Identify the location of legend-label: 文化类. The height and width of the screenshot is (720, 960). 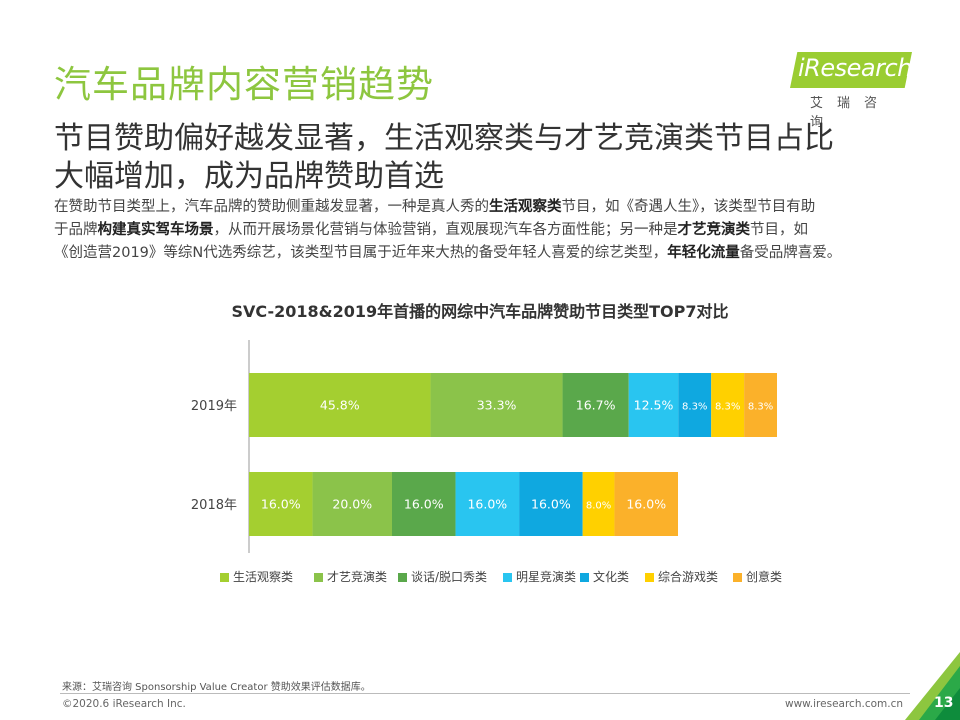
(611, 576).